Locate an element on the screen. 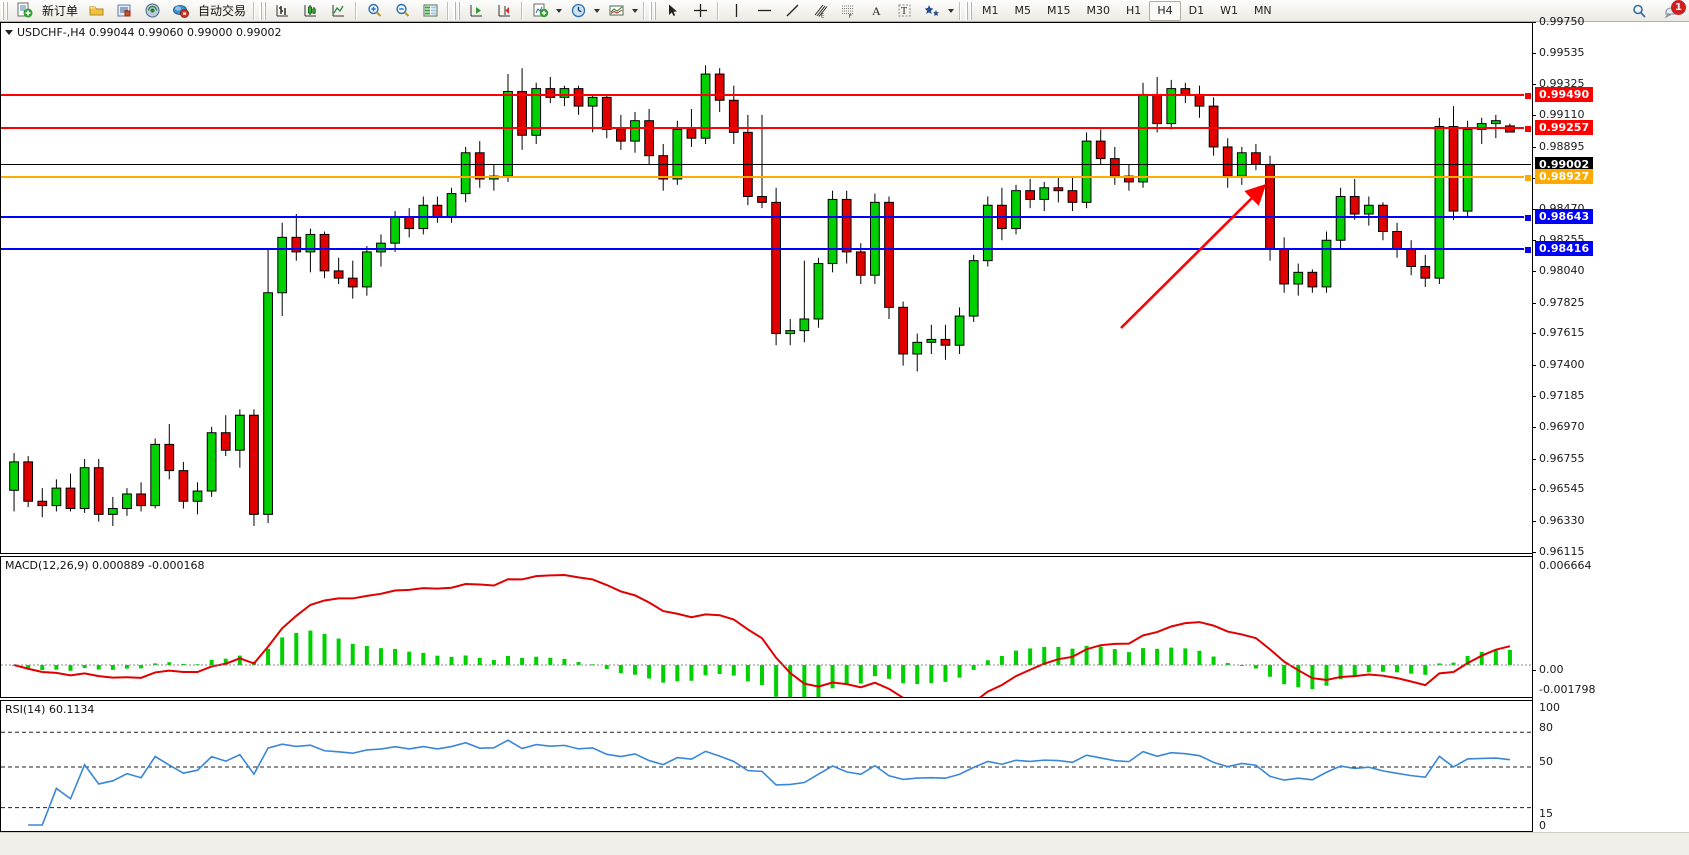 This screenshot has height=855, width=1689. level-line-0.99490 is located at coordinates (766, 96).